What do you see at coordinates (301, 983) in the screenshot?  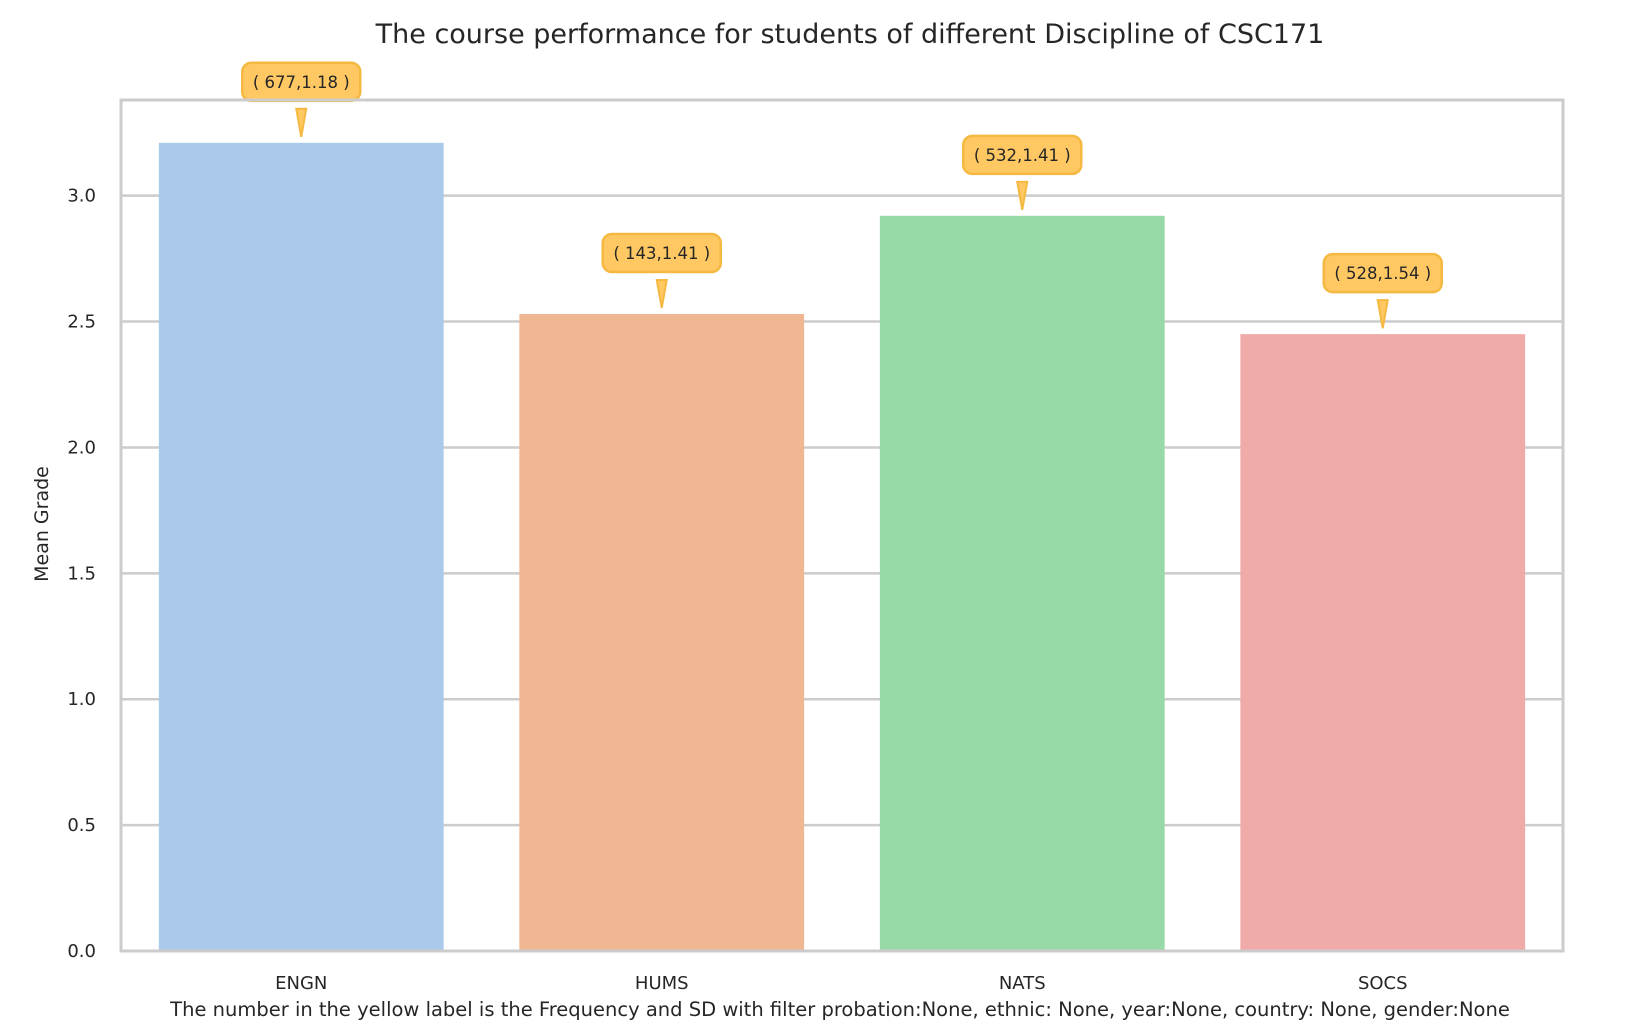 I see `x-tick-label: ENGN` at bounding box center [301, 983].